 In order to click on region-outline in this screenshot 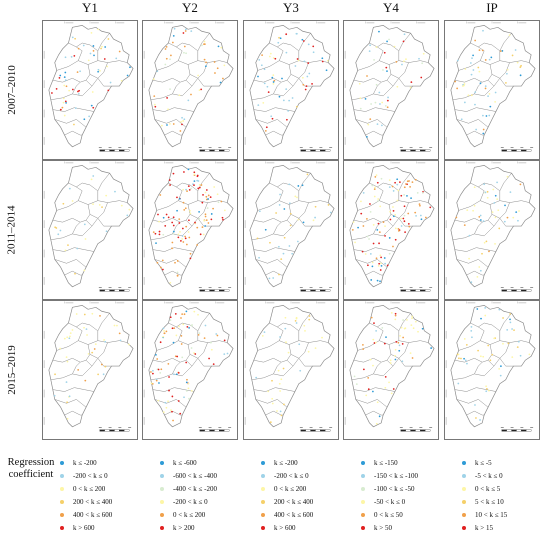, I will do `click(392, 86)`.